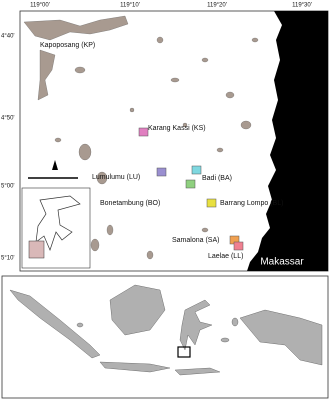 Image resolution: width=331 pixels, height=400 pixels. What do you see at coordinates (217, 178) in the screenshot?
I see `site-label: Badi (BA)` at bounding box center [217, 178].